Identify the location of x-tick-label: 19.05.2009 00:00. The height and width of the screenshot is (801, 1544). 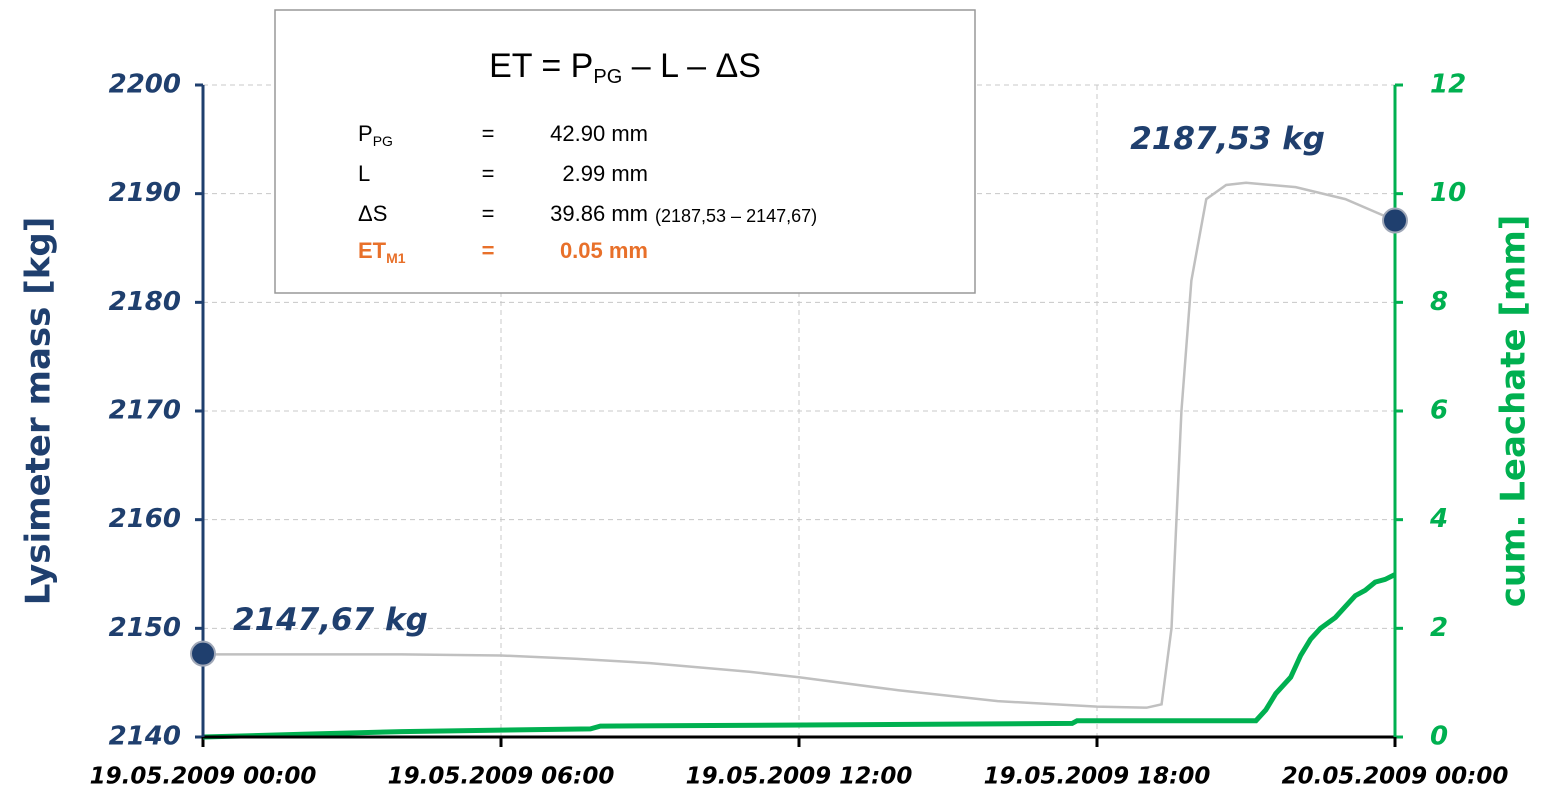
(203, 777).